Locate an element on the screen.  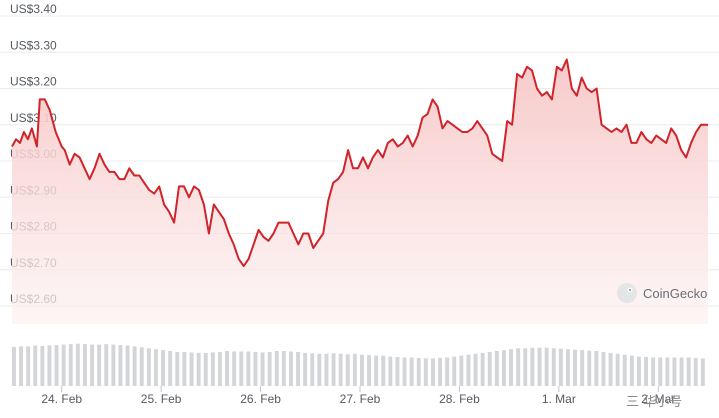
coingecko-logo: CoinGecko is located at coordinates (662, 293).